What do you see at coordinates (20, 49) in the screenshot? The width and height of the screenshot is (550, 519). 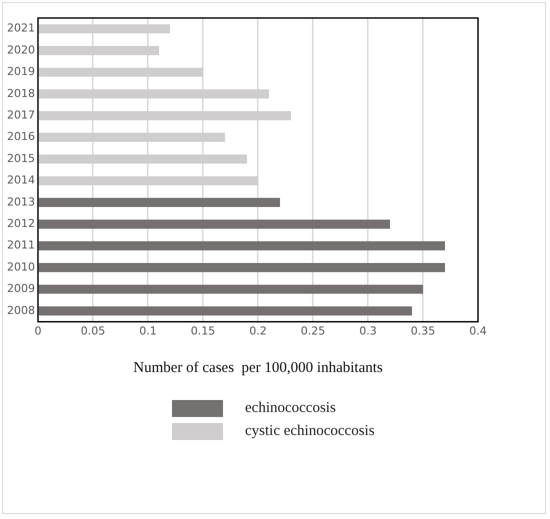 I see `y-tick-label: 2020` at bounding box center [20, 49].